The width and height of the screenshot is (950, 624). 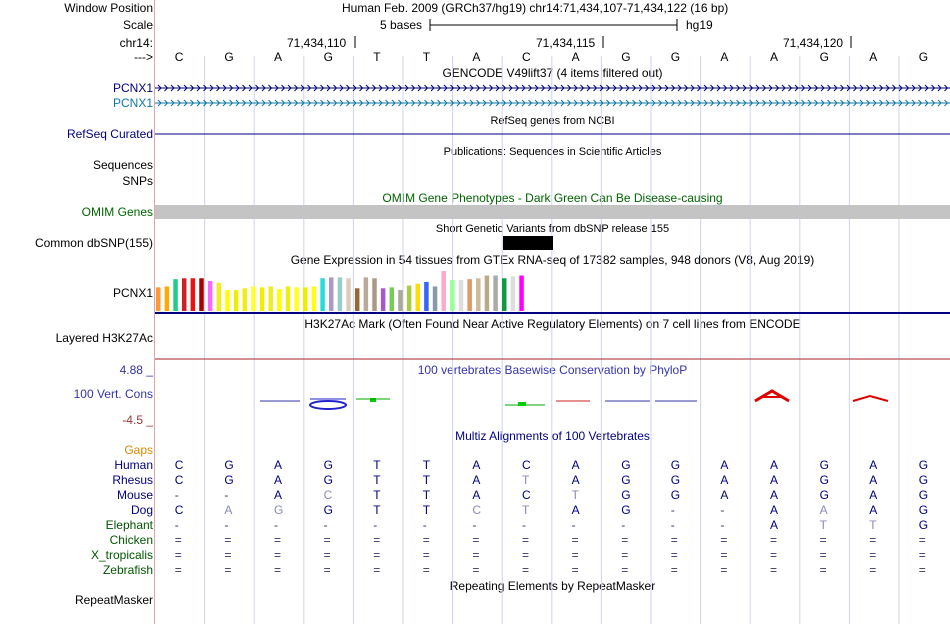 I want to click on species-label: Mouse, so click(x=134, y=495).